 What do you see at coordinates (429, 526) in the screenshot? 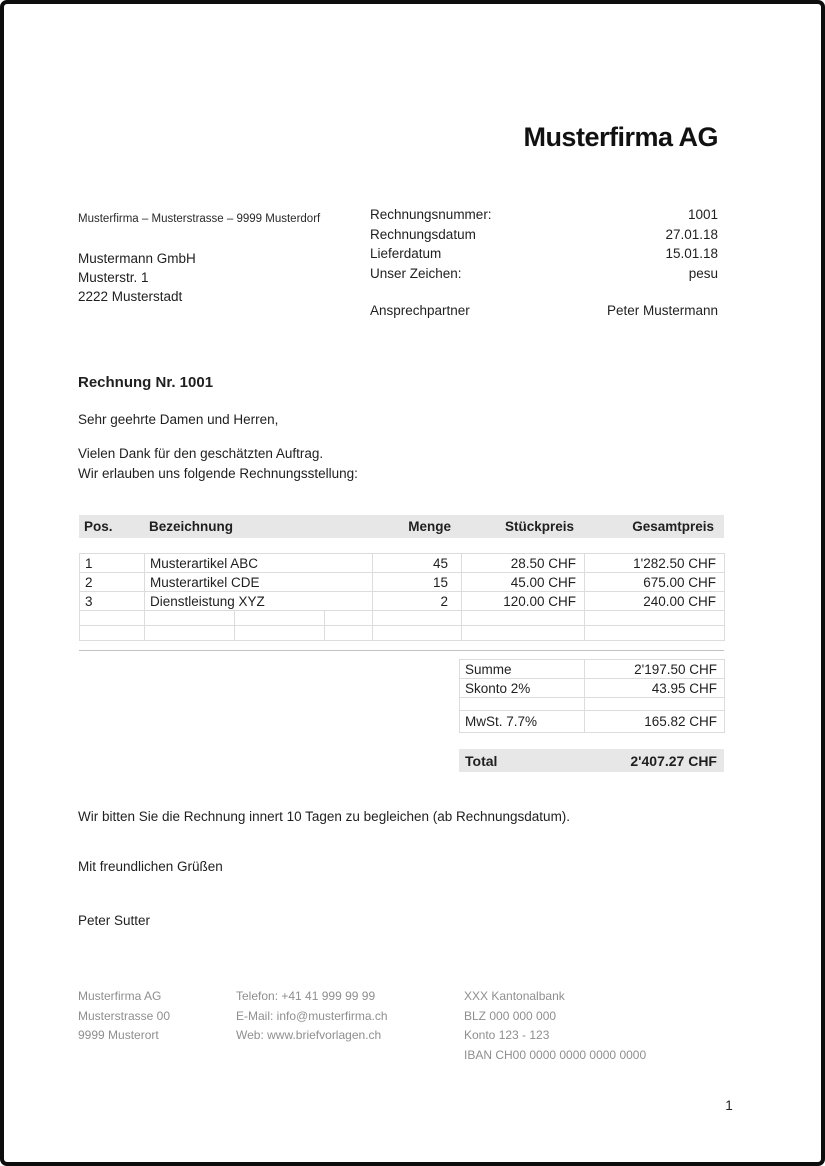
I see `header-menge: Menge` at bounding box center [429, 526].